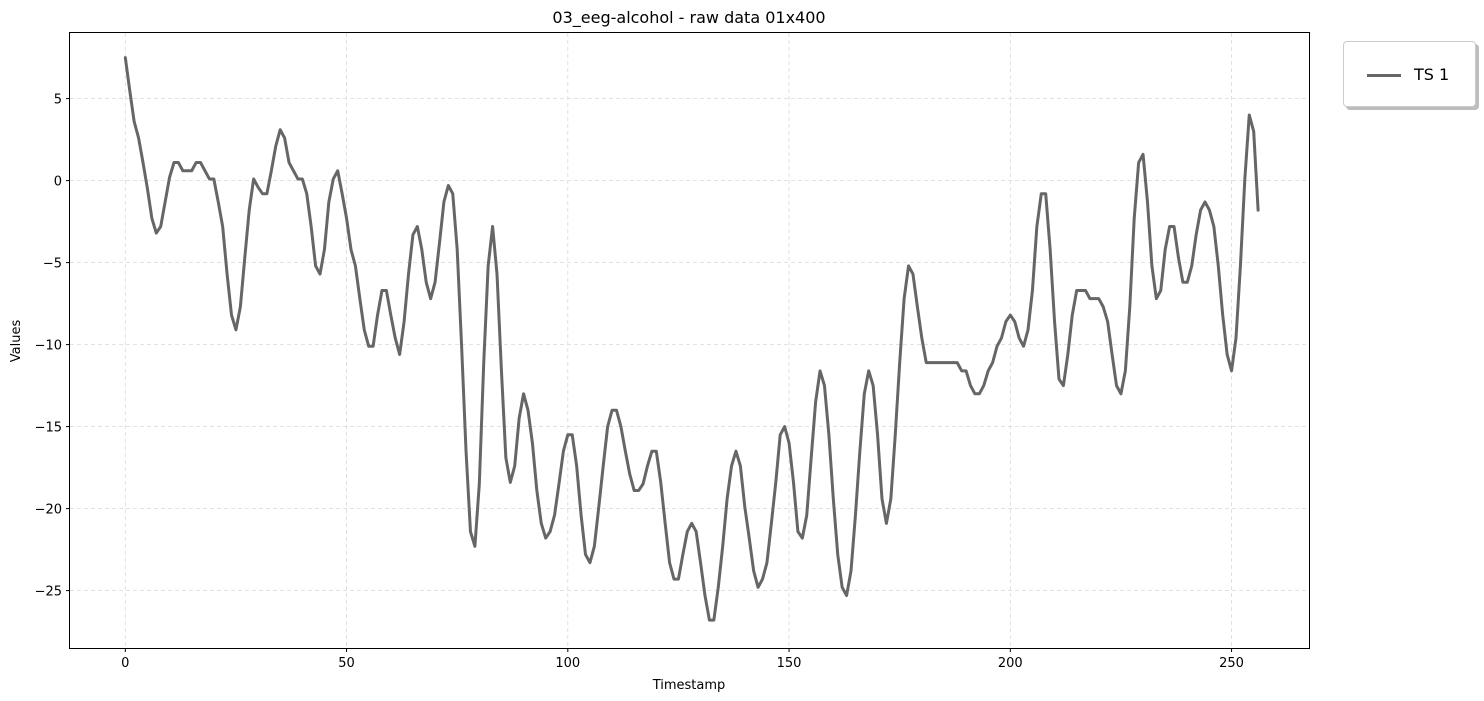 The width and height of the screenshot is (1484, 701). What do you see at coordinates (16, 341) in the screenshot?
I see `y-axis-label: Values` at bounding box center [16, 341].